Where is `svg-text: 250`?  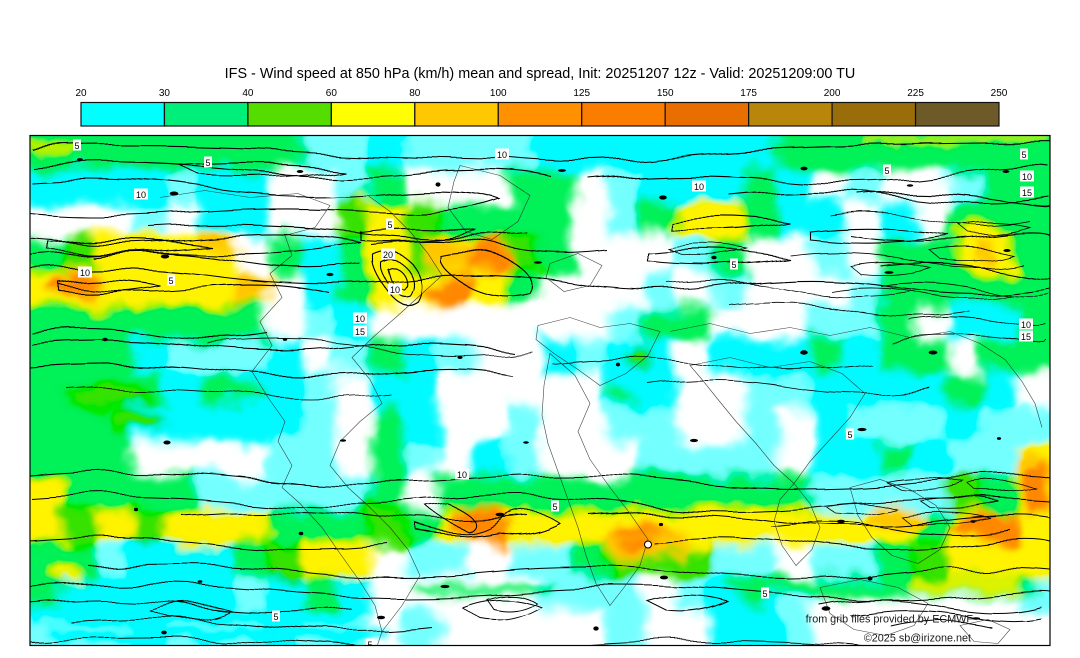 svg-text: 250 is located at coordinates (999, 93).